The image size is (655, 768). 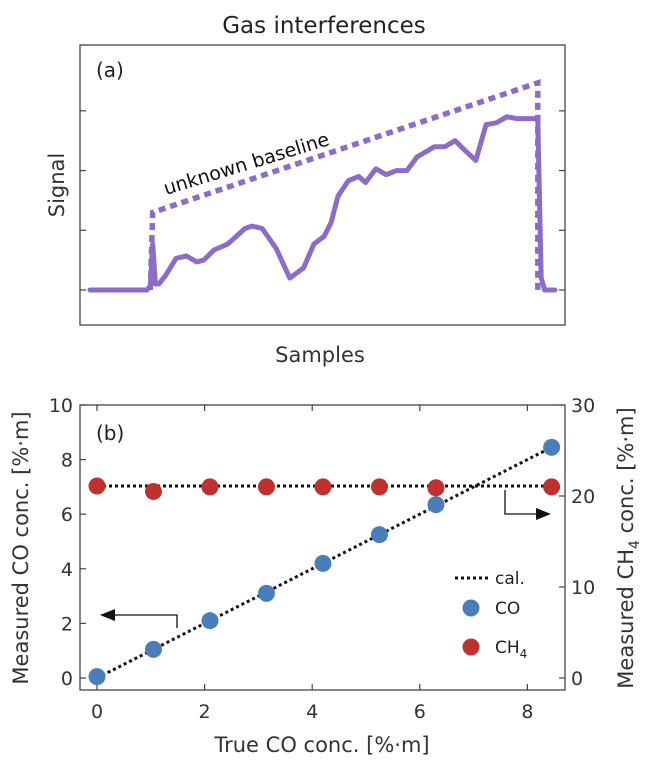 What do you see at coordinates (471, 608) in the screenshot?
I see `legend-co-marker` at bounding box center [471, 608].